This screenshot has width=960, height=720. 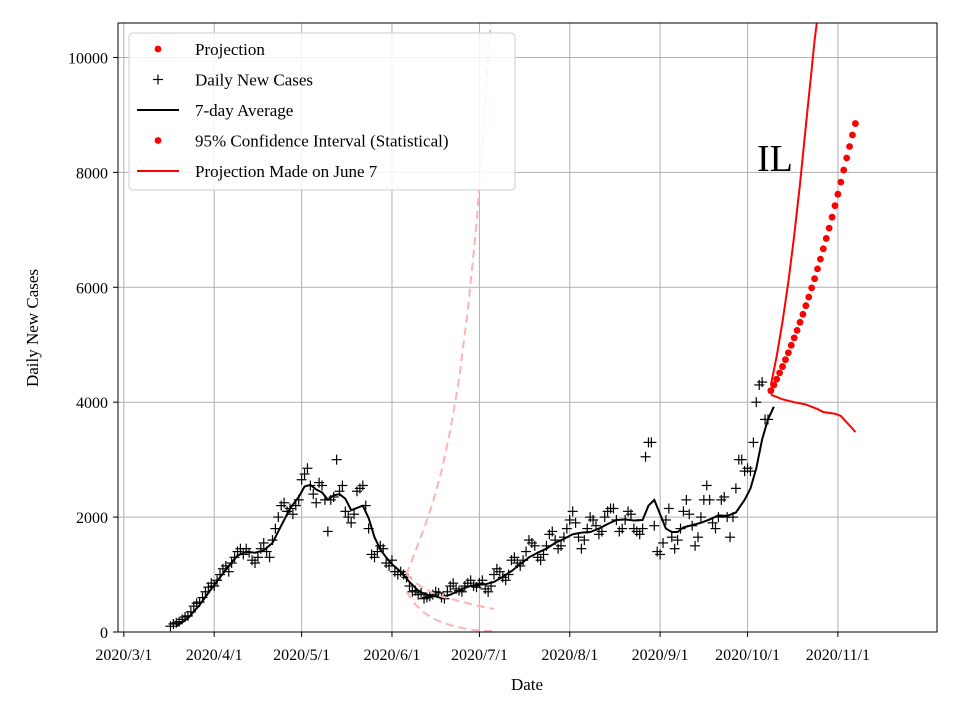 I want to click on x-tick-label: 2020/4/1, so click(x=214, y=655).